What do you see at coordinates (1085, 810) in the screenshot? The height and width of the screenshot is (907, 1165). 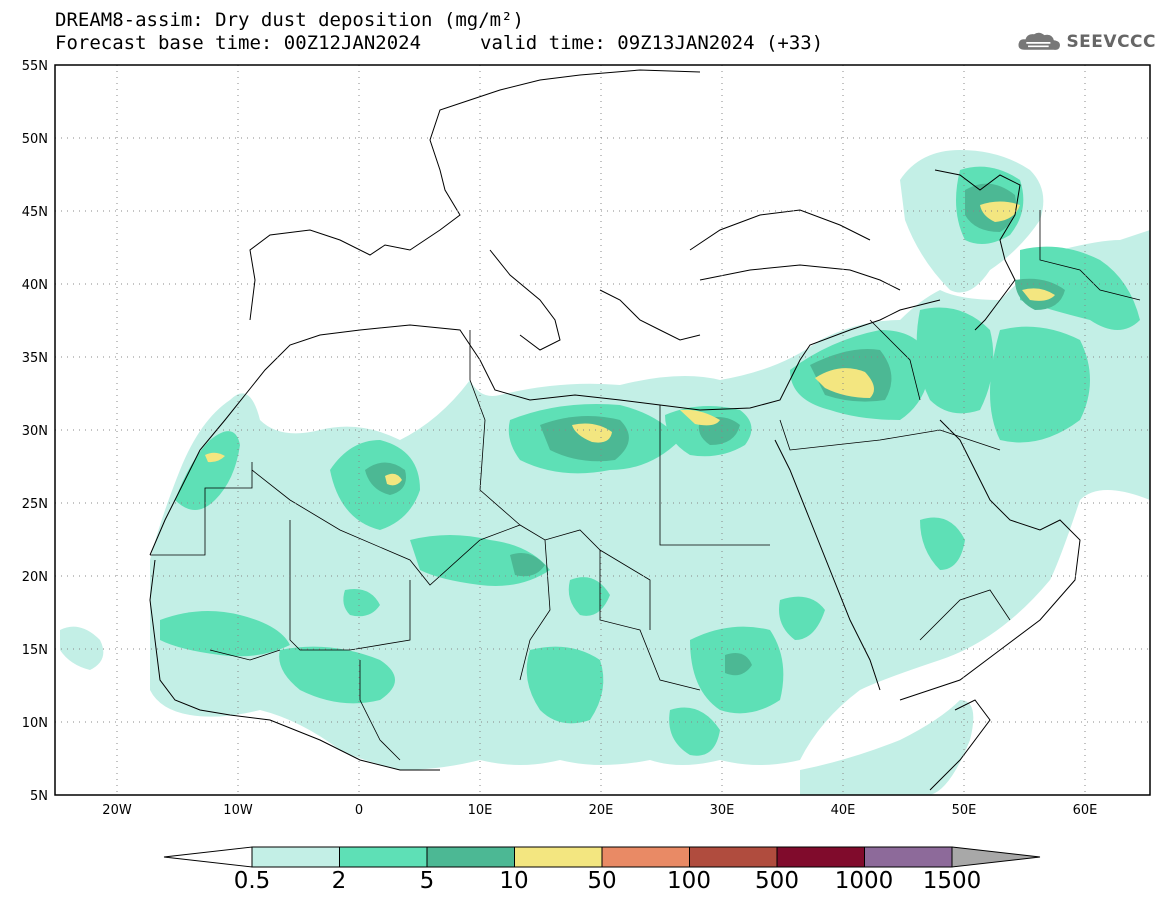 I see `lon-label: 60E` at bounding box center [1085, 810].